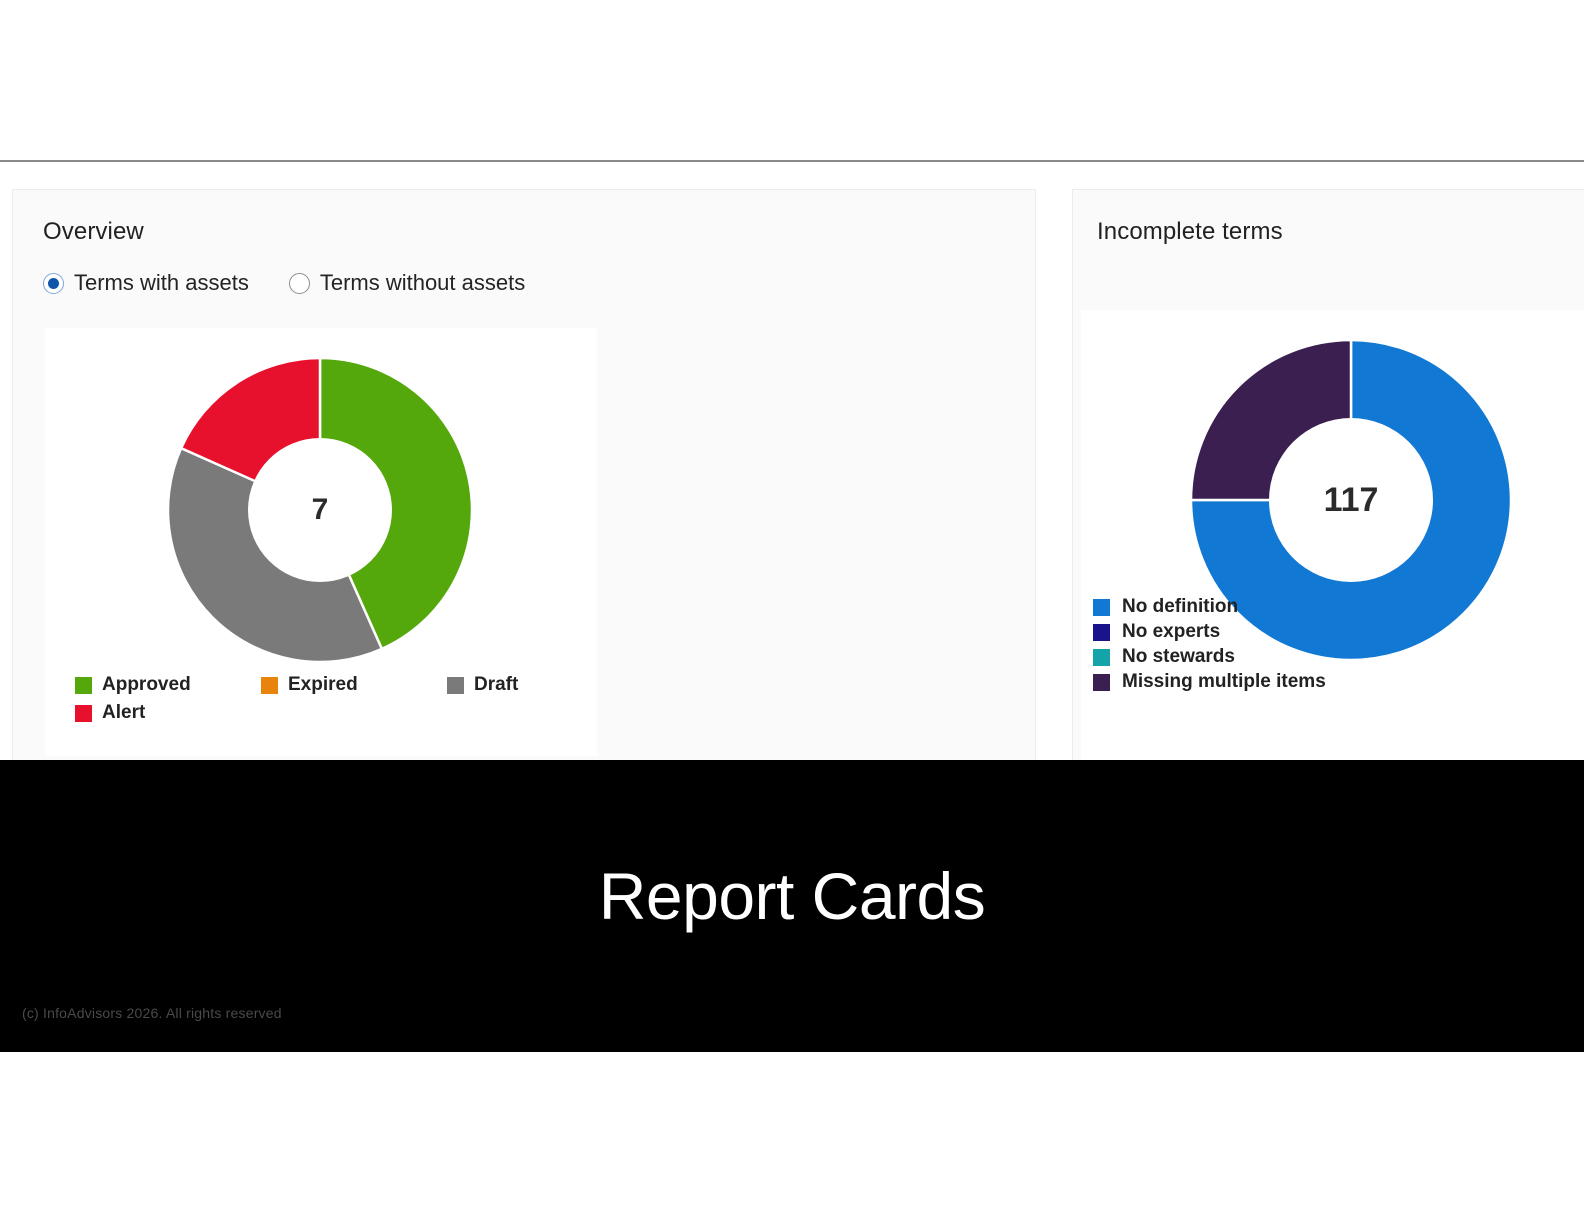  What do you see at coordinates (1101, 657) in the screenshot?
I see `legend-swatch-no-stewards-icon` at bounding box center [1101, 657].